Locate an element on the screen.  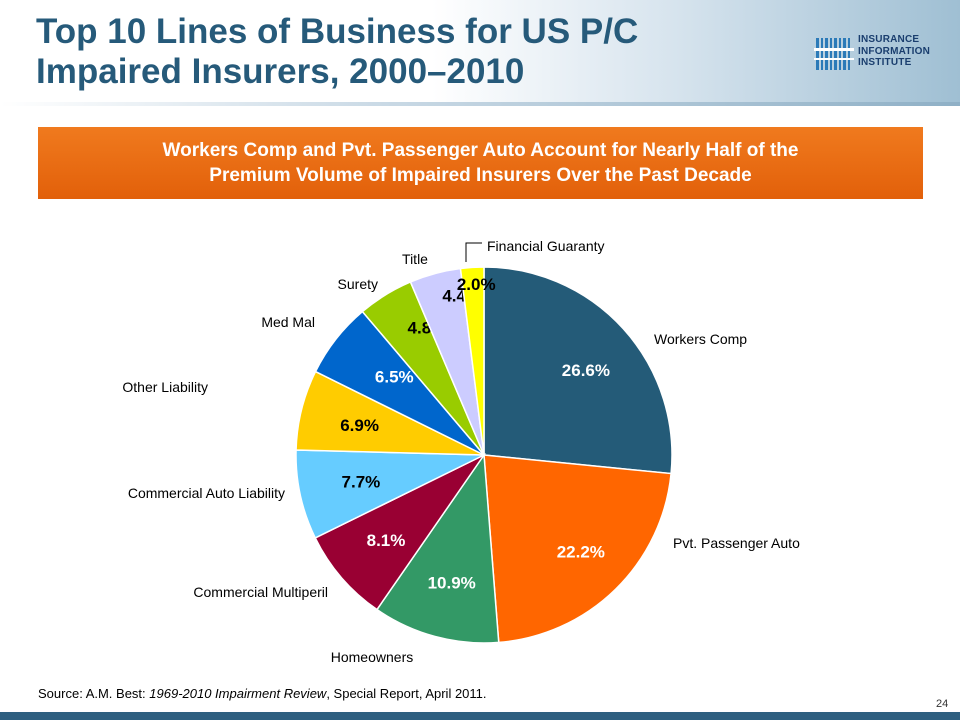
category-label: Med Mal is located at coordinates (288, 322).